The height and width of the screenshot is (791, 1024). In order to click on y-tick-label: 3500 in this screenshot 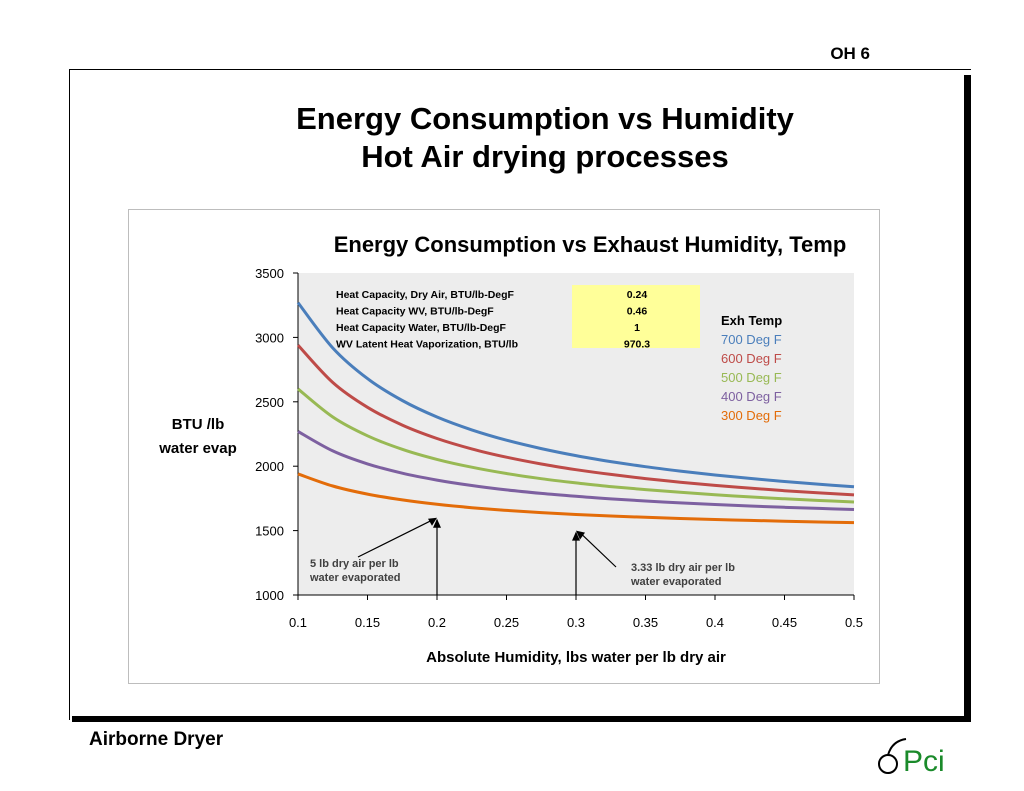, I will do `click(269, 273)`.